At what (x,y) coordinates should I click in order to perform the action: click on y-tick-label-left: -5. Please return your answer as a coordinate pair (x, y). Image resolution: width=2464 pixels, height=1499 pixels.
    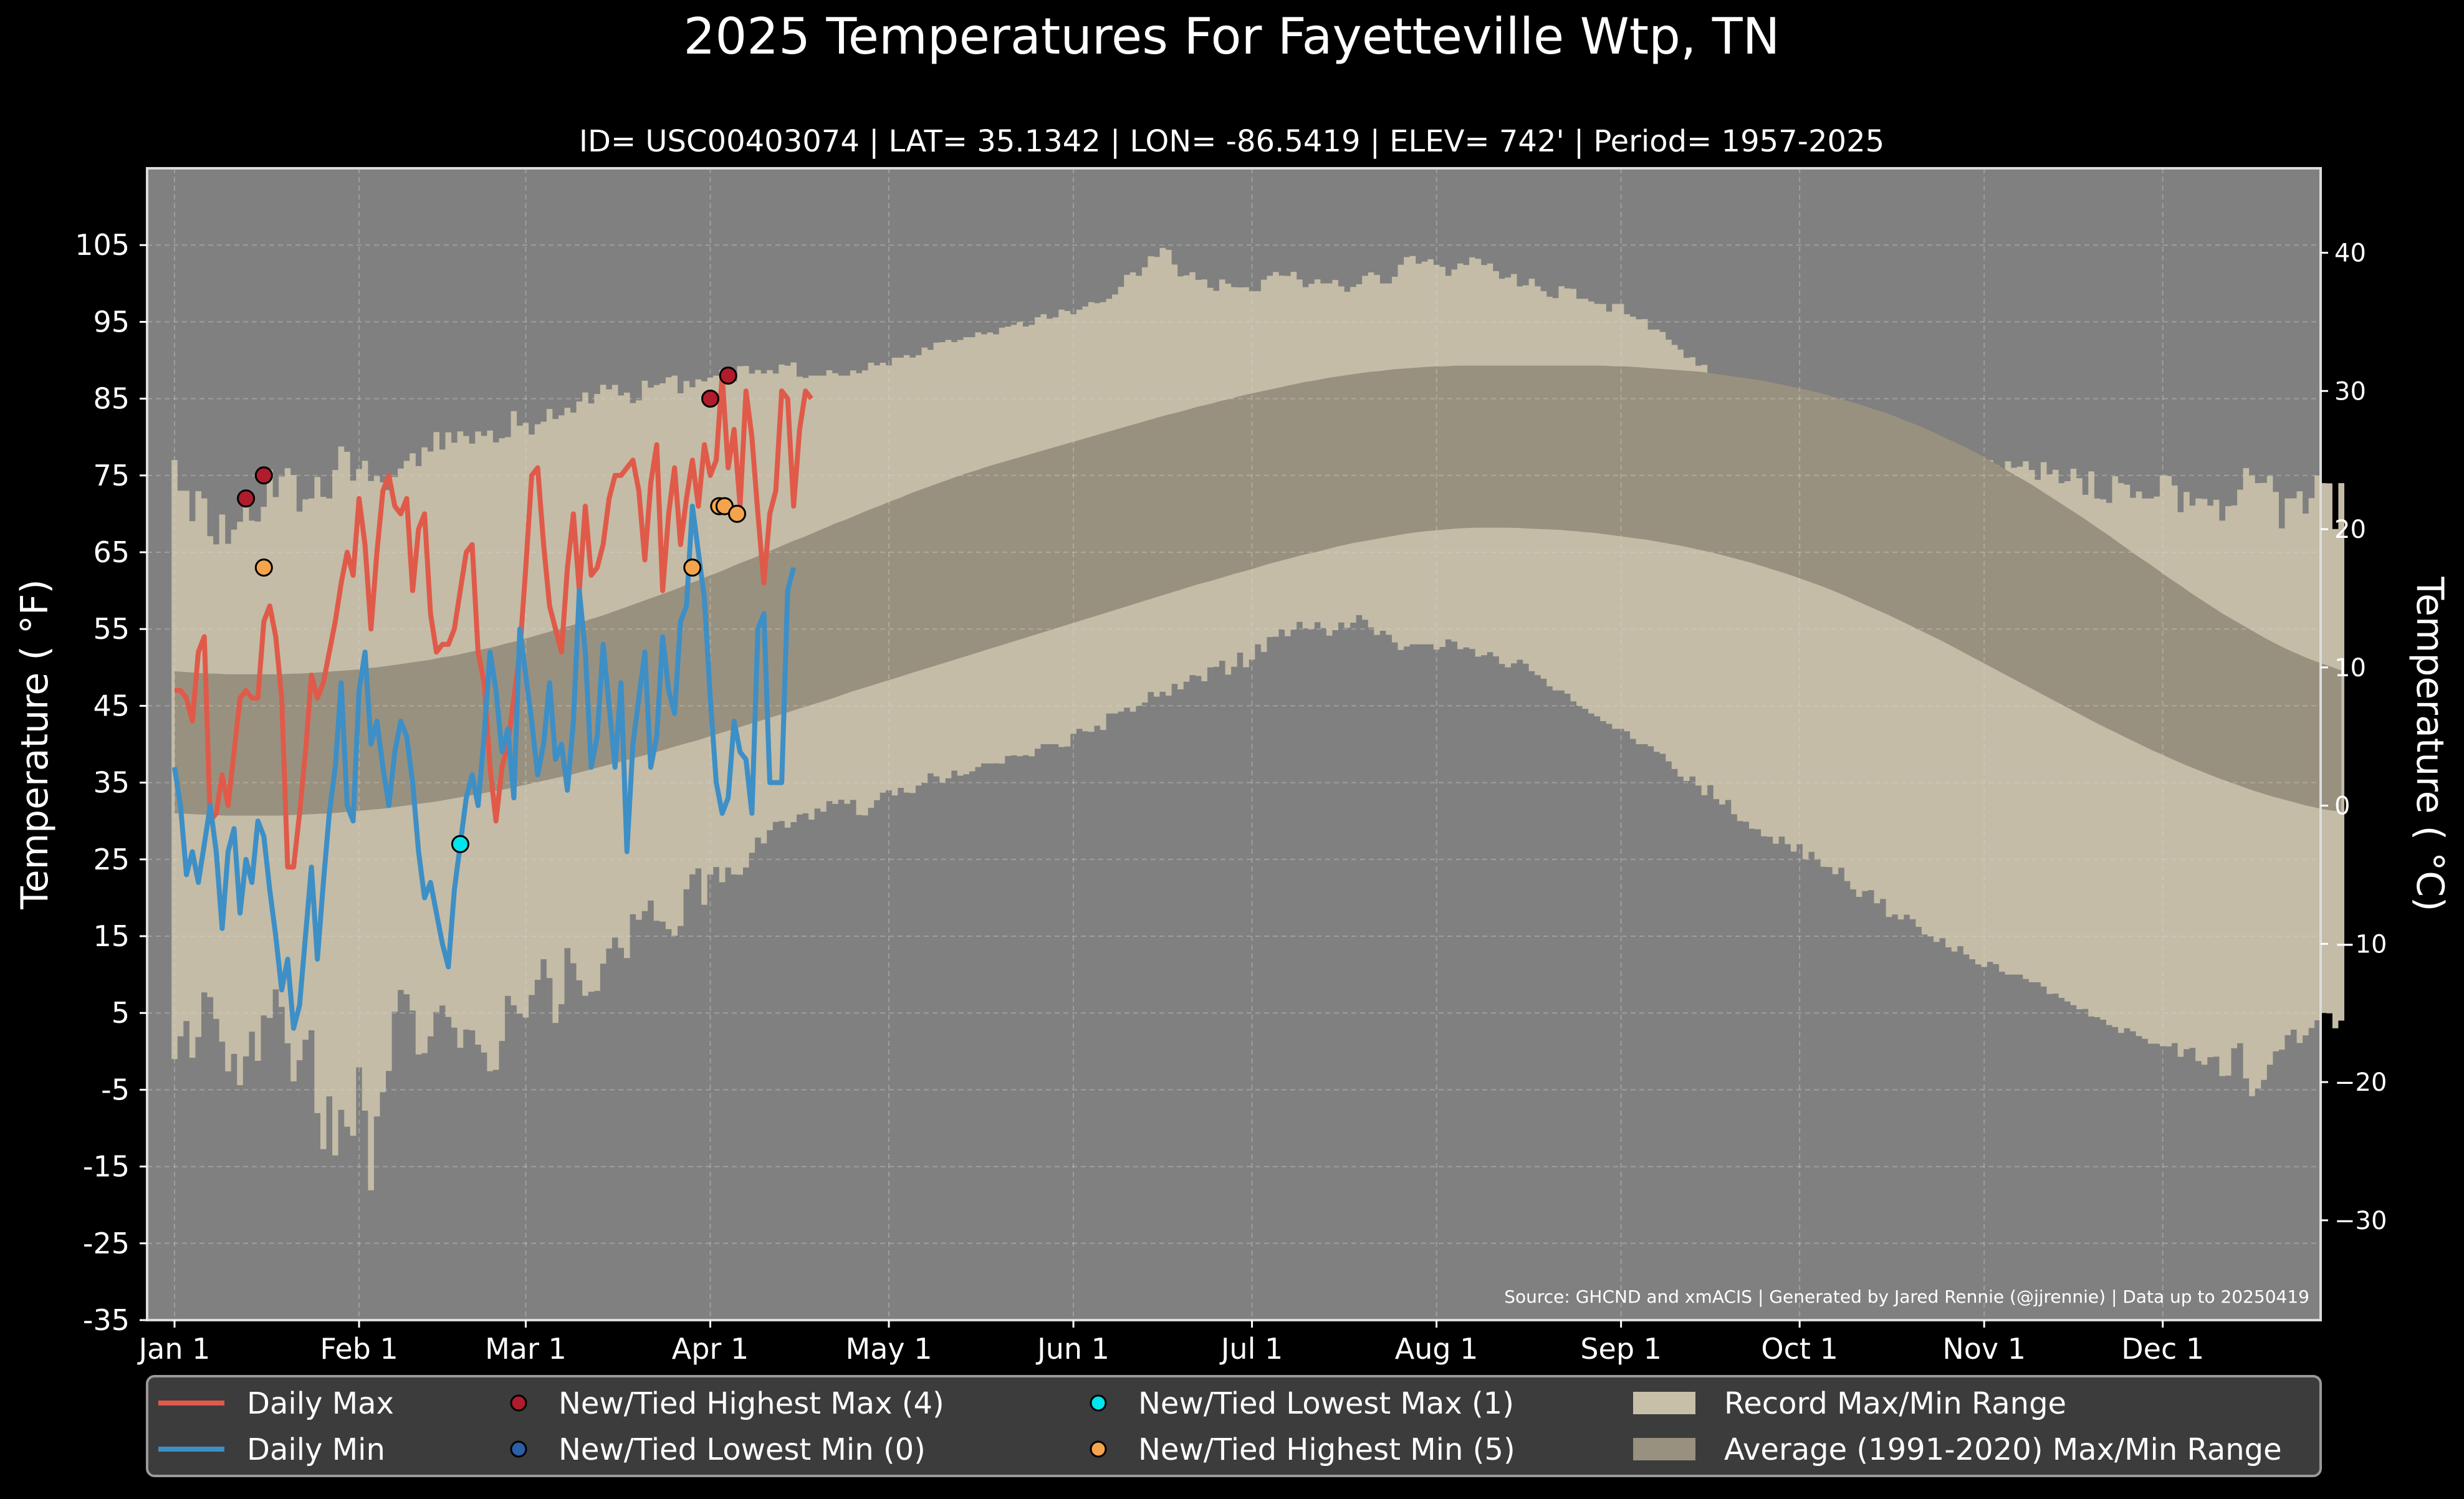
    Looking at the image, I should click on (115, 1089).